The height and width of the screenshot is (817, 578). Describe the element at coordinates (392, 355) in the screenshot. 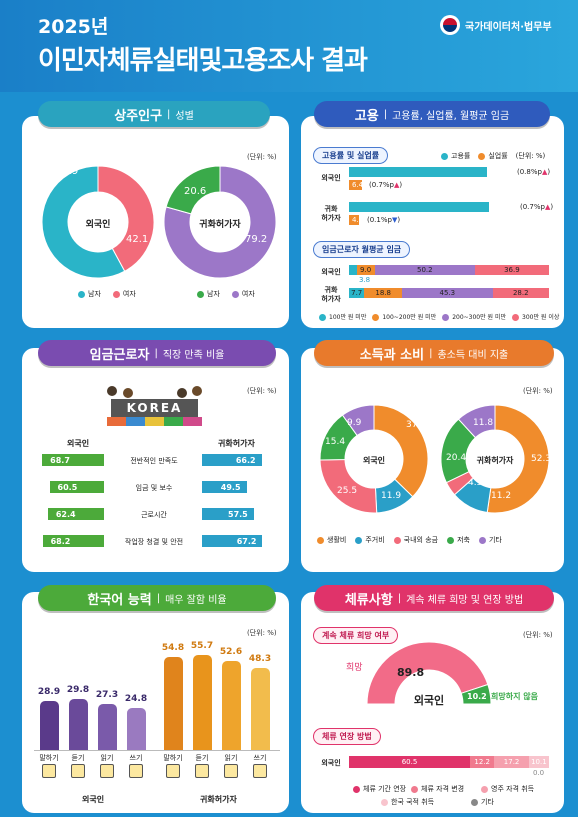

I see `income-title: 소득과 소비` at that location.